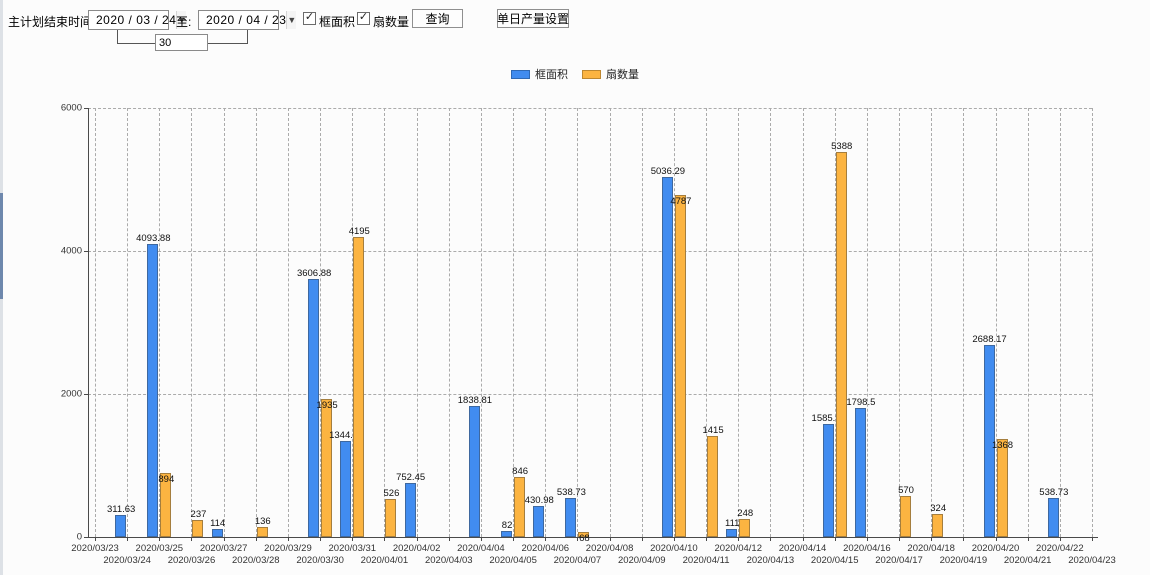 This screenshot has width=1150, height=575. I want to click on x-axis-label: 2020/03/23, so click(95, 548).